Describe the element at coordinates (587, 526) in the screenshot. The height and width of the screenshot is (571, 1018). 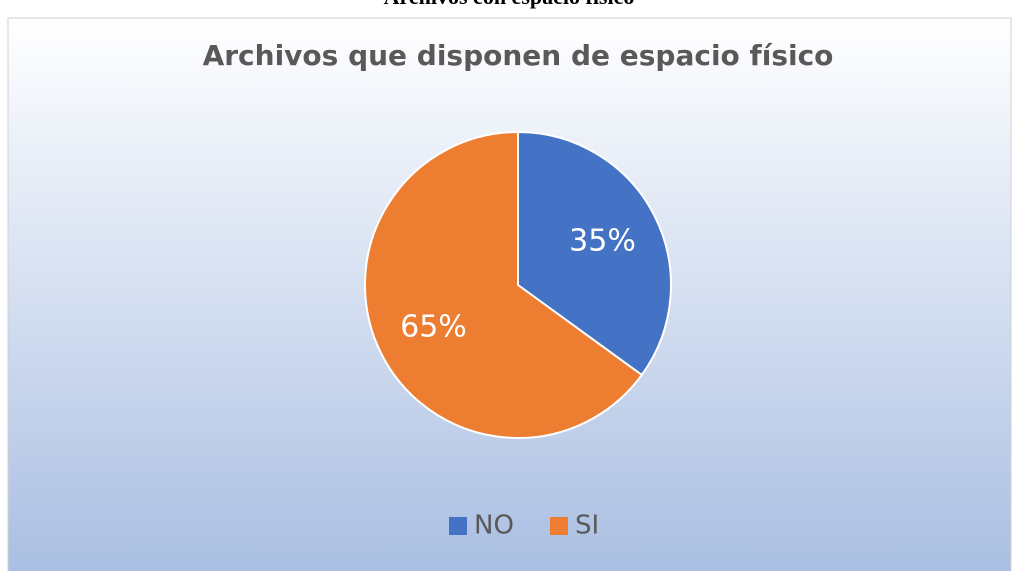
I see `legend-label: SI` at that location.